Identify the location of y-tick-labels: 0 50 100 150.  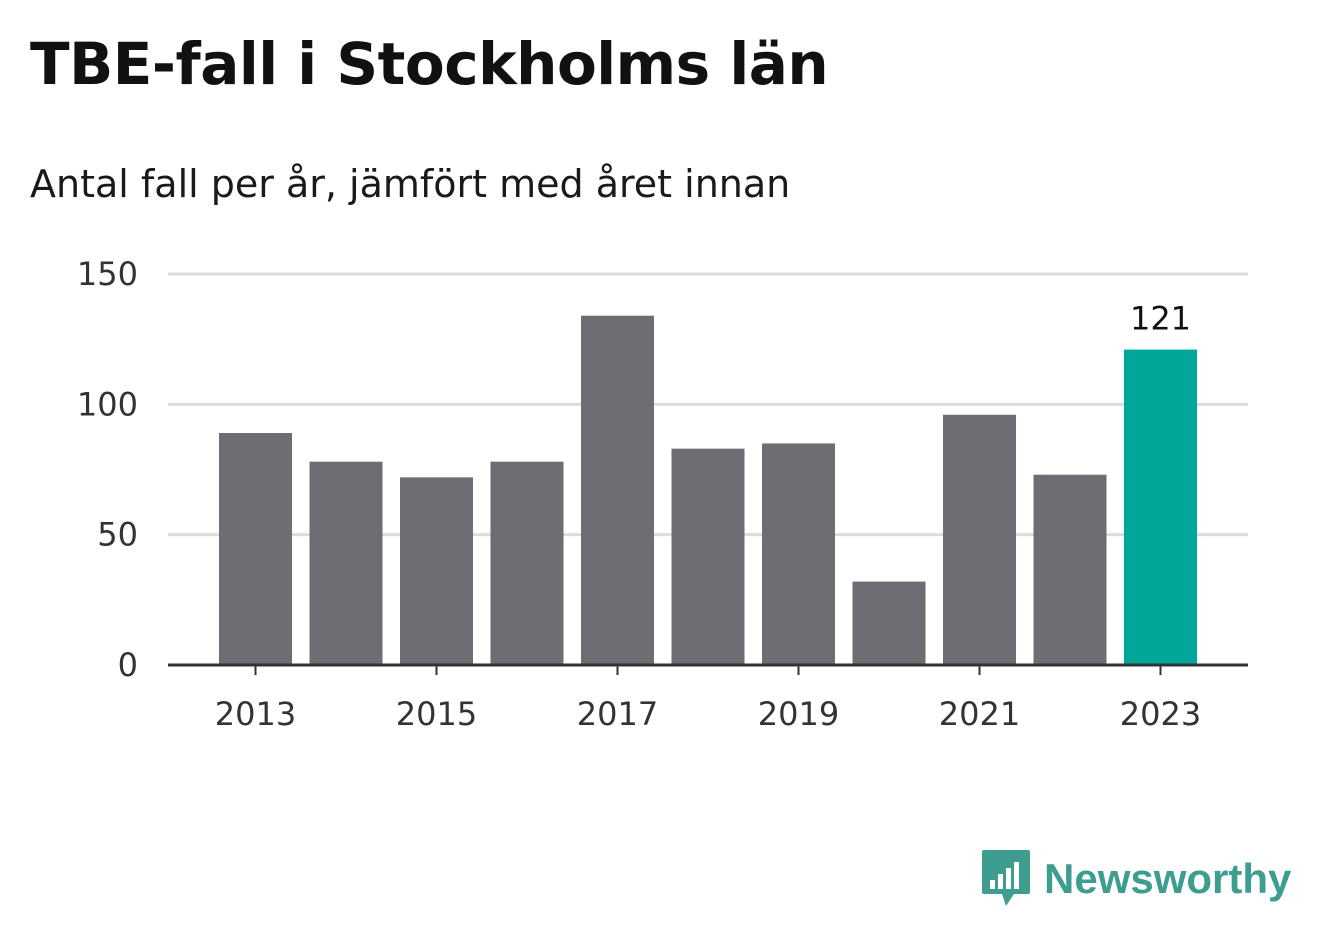
(107, 469).